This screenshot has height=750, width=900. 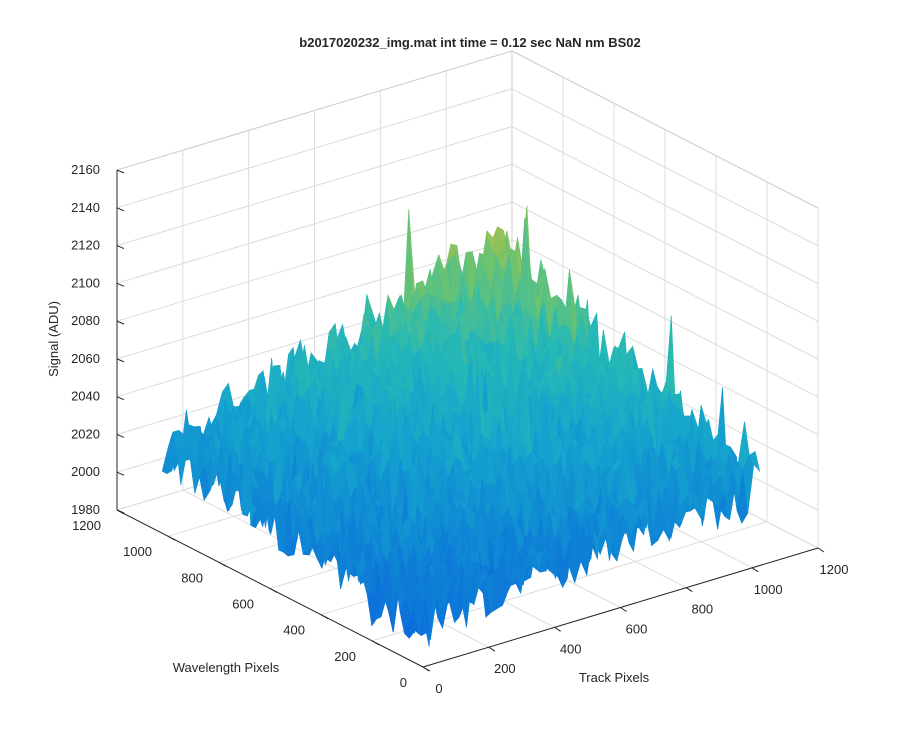 What do you see at coordinates (85, 169) in the screenshot?
I see `z-tick-label: 2160` at bounding box center [85, 169].